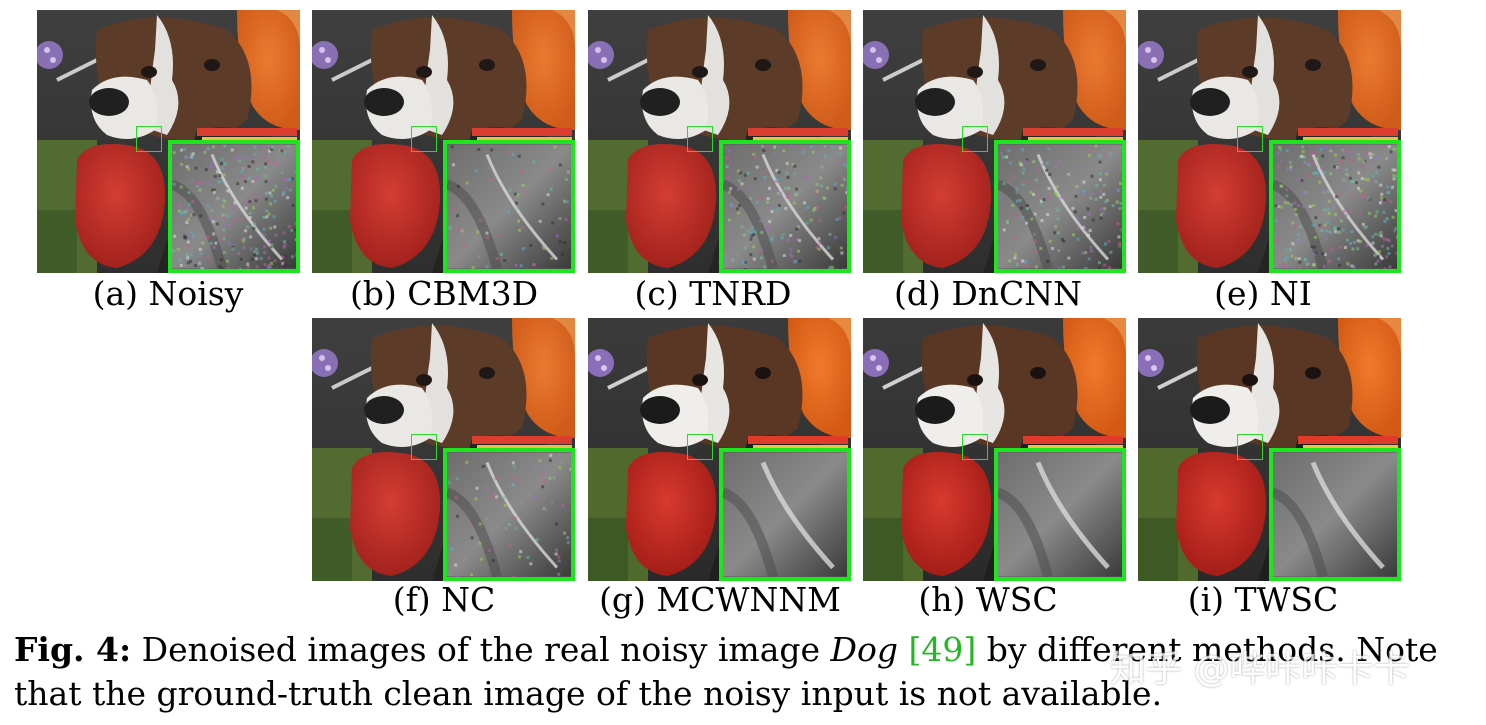 This screenshot has height=725, width=1486. What do you see at coordinates (481, 649) in the screenshot?
I see `caption-text-1: Denoised images of the real noisy image` at bounding box center [481, 649].